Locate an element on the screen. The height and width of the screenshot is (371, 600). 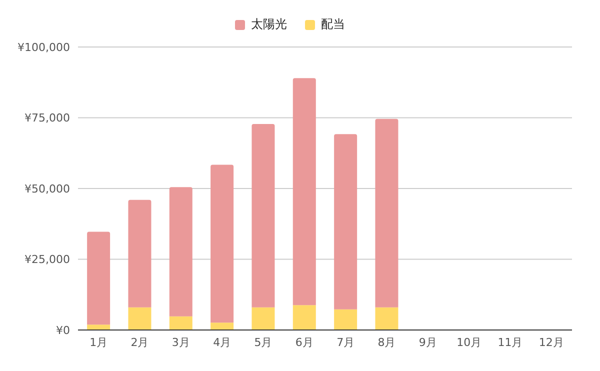
x-tick-label: 8月 is located at coordinates (387, 342).